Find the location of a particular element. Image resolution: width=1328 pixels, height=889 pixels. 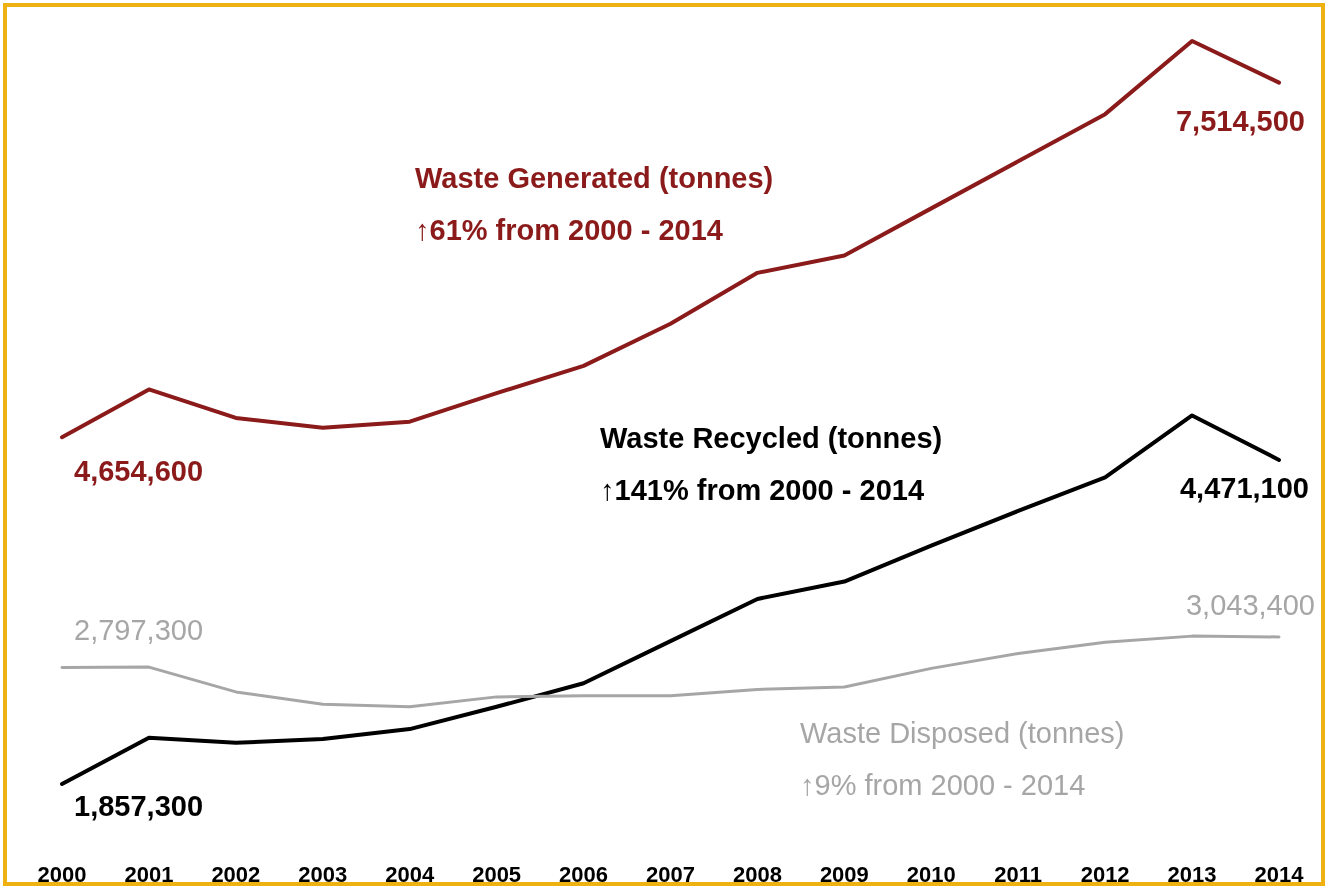

x-tick-label: 2007 is located at coordinates (670, 874).